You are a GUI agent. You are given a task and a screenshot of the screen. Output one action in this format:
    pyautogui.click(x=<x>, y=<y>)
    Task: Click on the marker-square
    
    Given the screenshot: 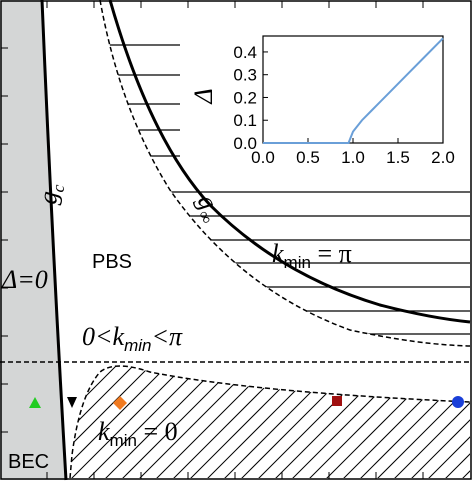 What is the action you would take?
    pyautogui.click(x=337, y=401)
    